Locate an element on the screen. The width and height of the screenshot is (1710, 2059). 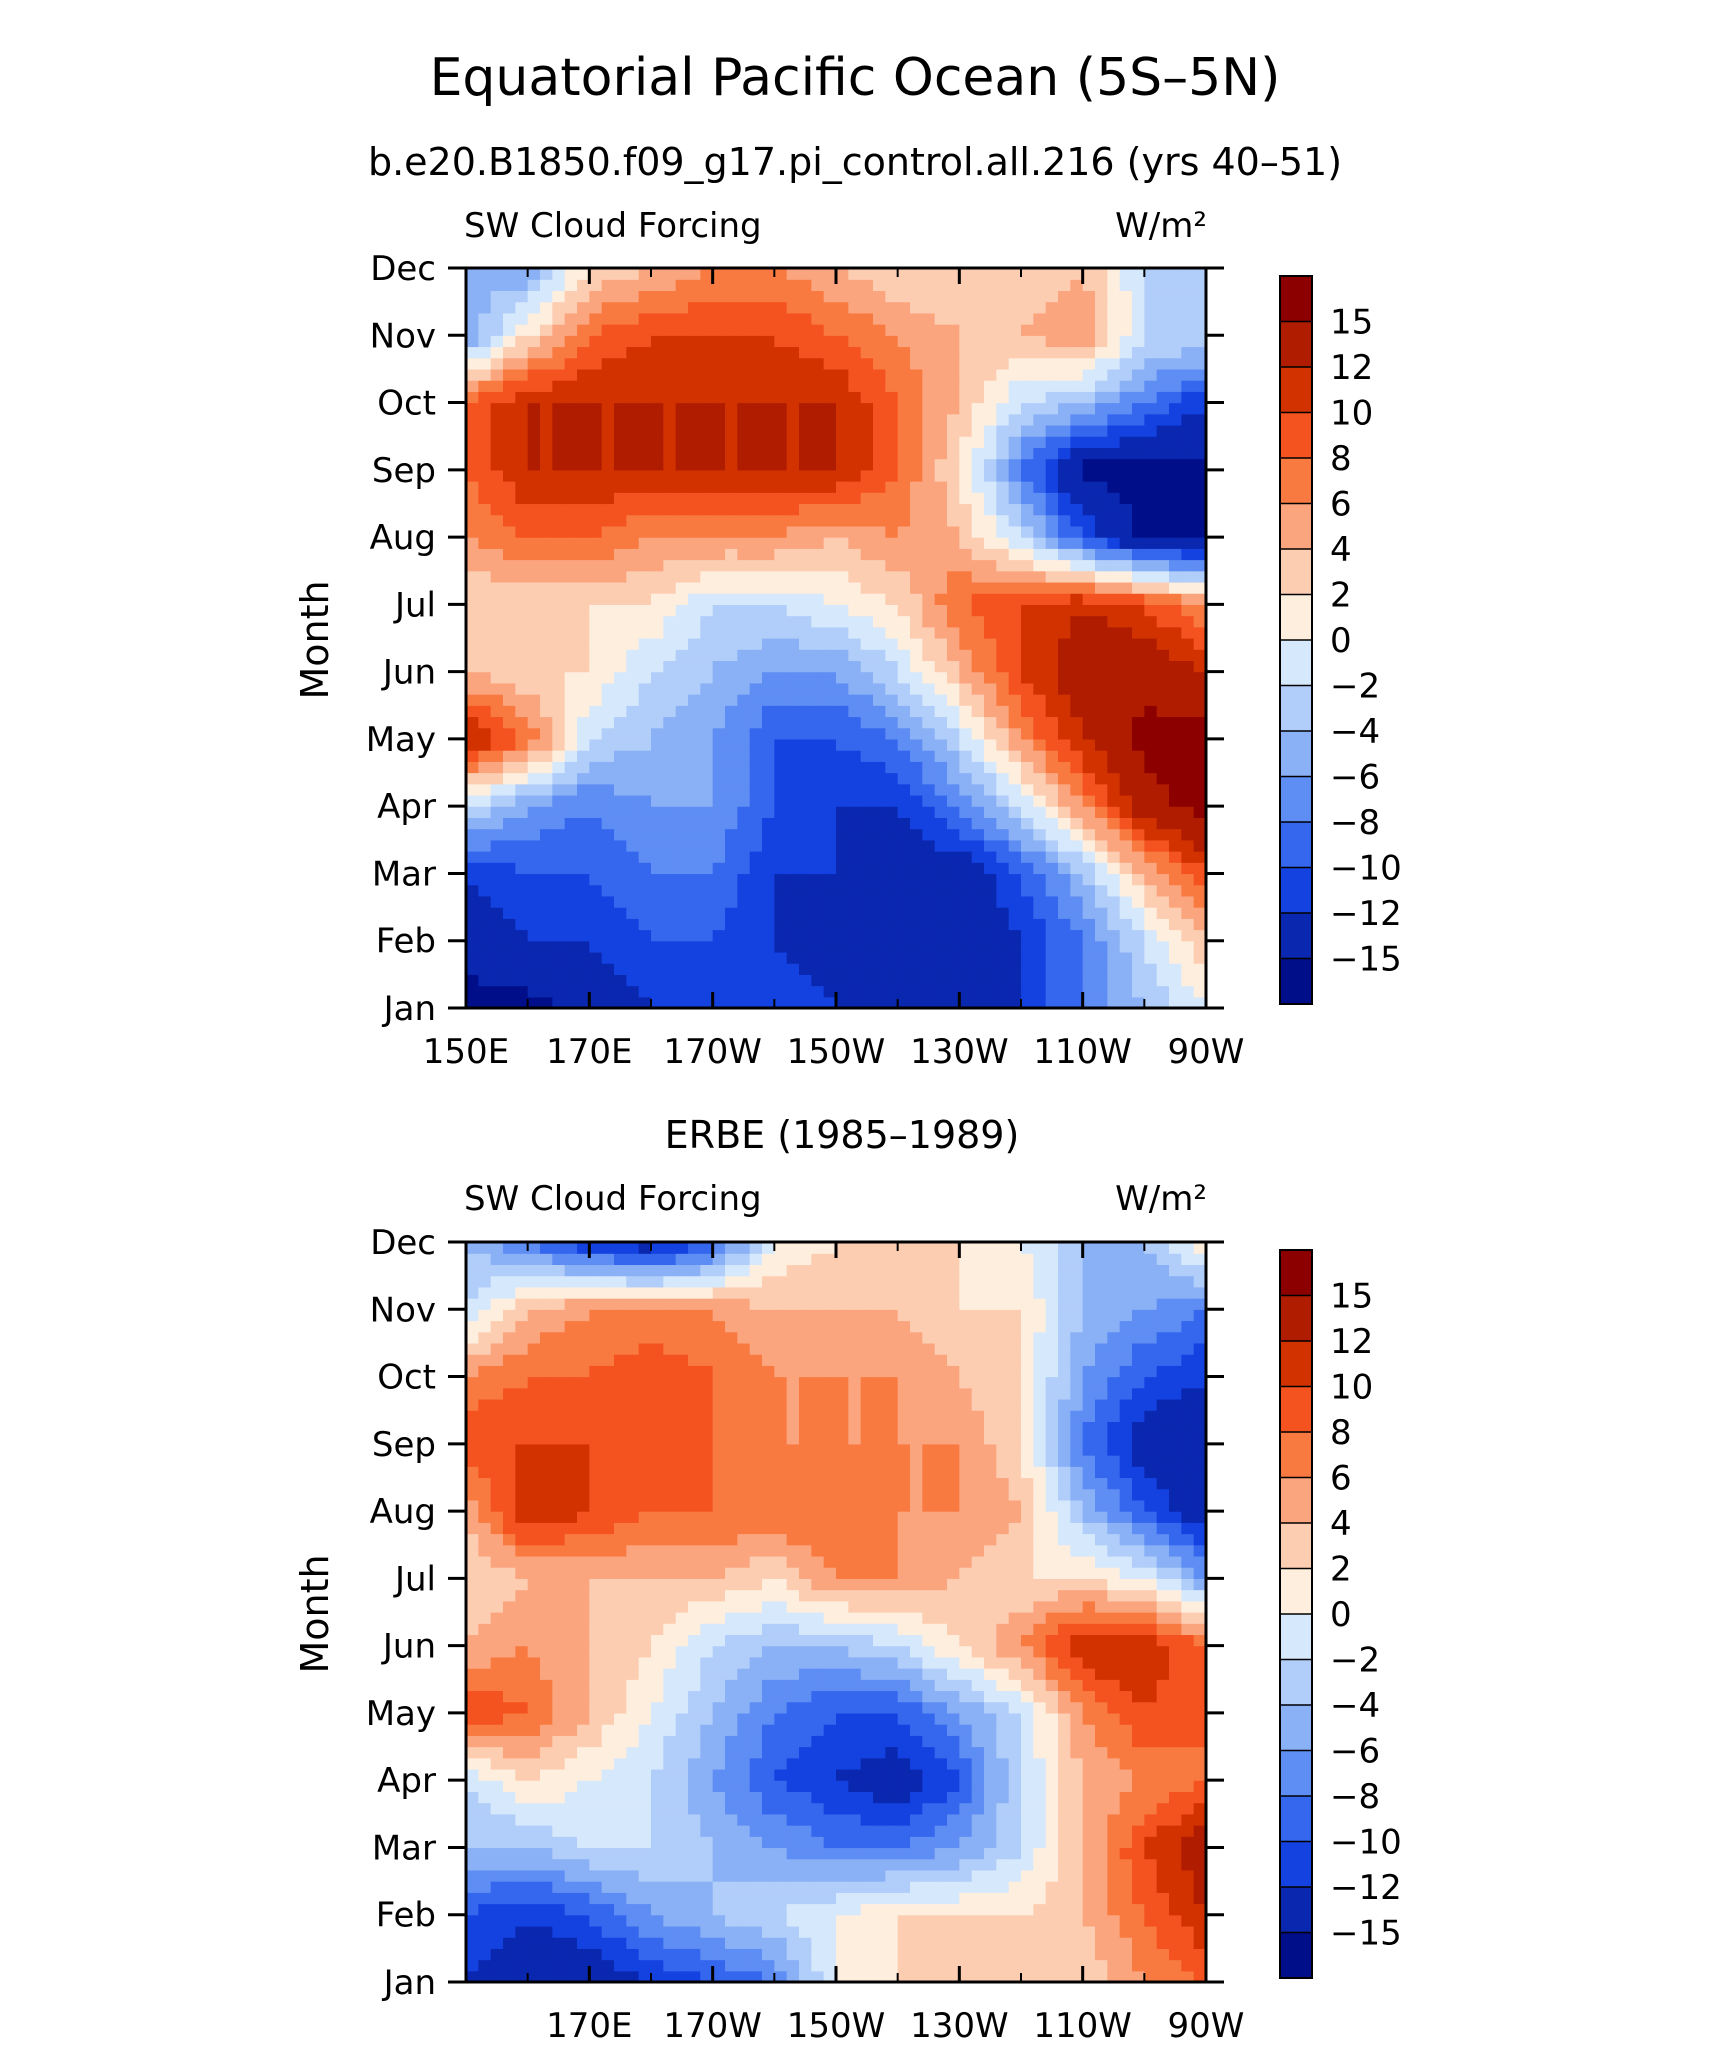
x-tick-label: 150E is located at coordinates (466, 1052).